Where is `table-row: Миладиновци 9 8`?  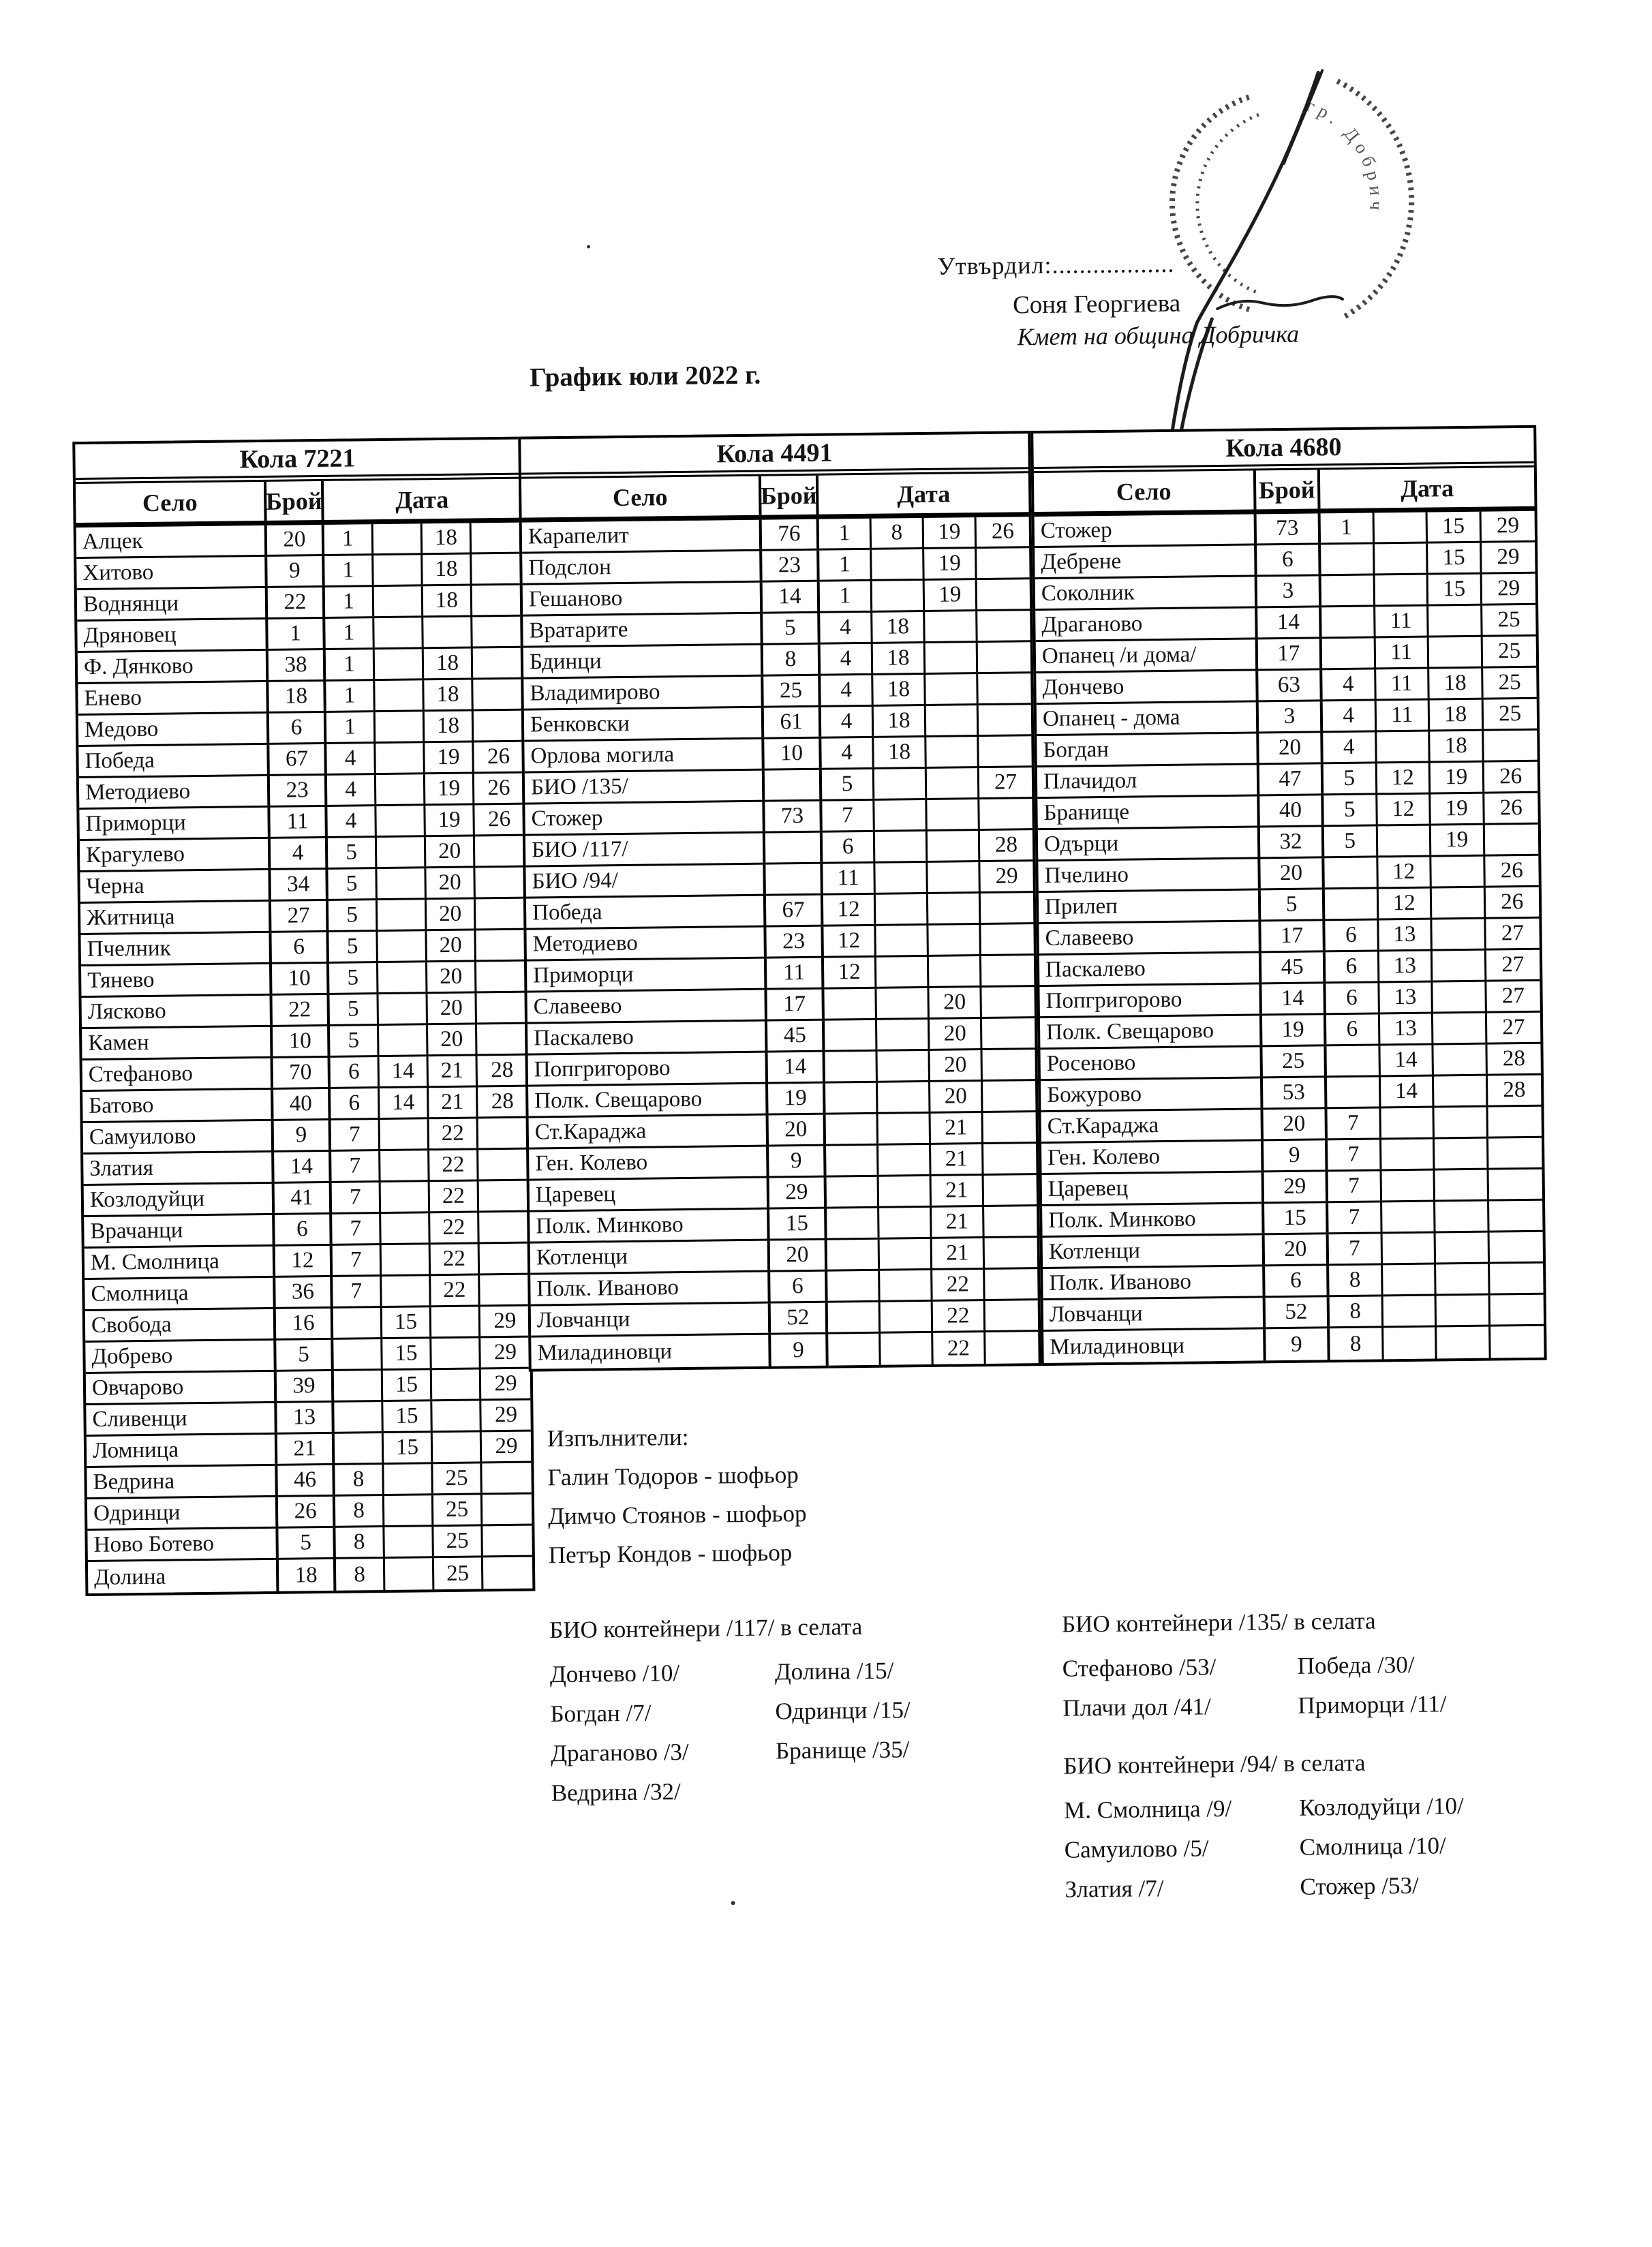 table-row: Миладиновци 9 8 is located at coordinates (1293, 1345).